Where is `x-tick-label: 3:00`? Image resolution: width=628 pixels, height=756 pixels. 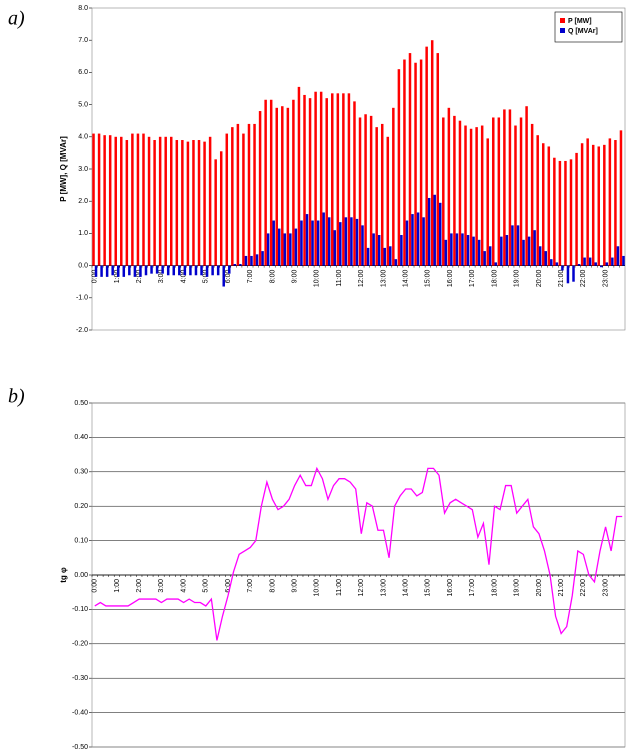 x-tick-label: 3:00 is located at coordinates (161, 276).